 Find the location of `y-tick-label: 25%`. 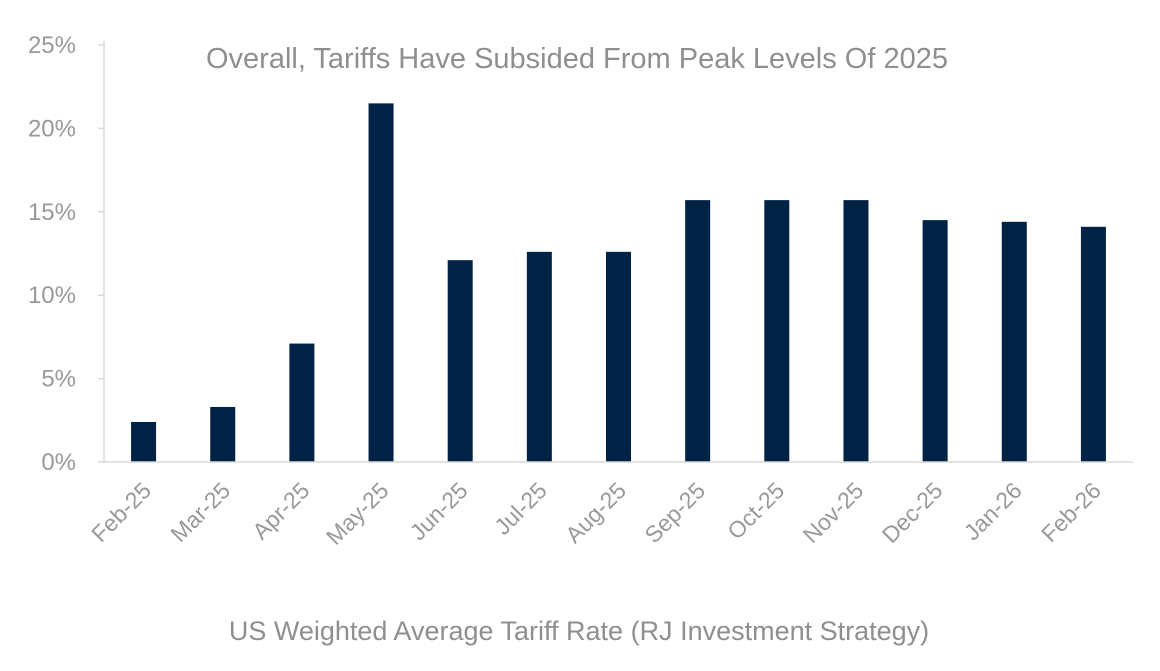

y-tick-label: 25% is located at coordinates (52, 45).